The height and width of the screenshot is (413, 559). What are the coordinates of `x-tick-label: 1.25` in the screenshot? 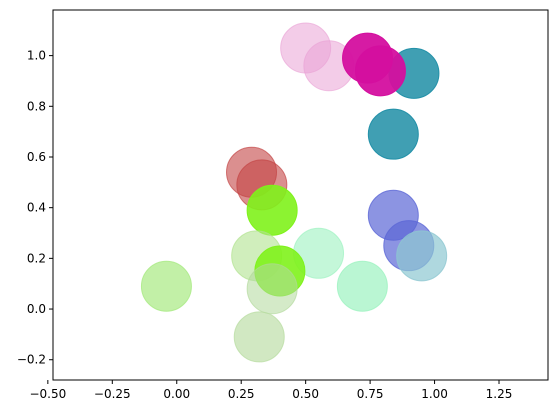 It's located at (499, 394).